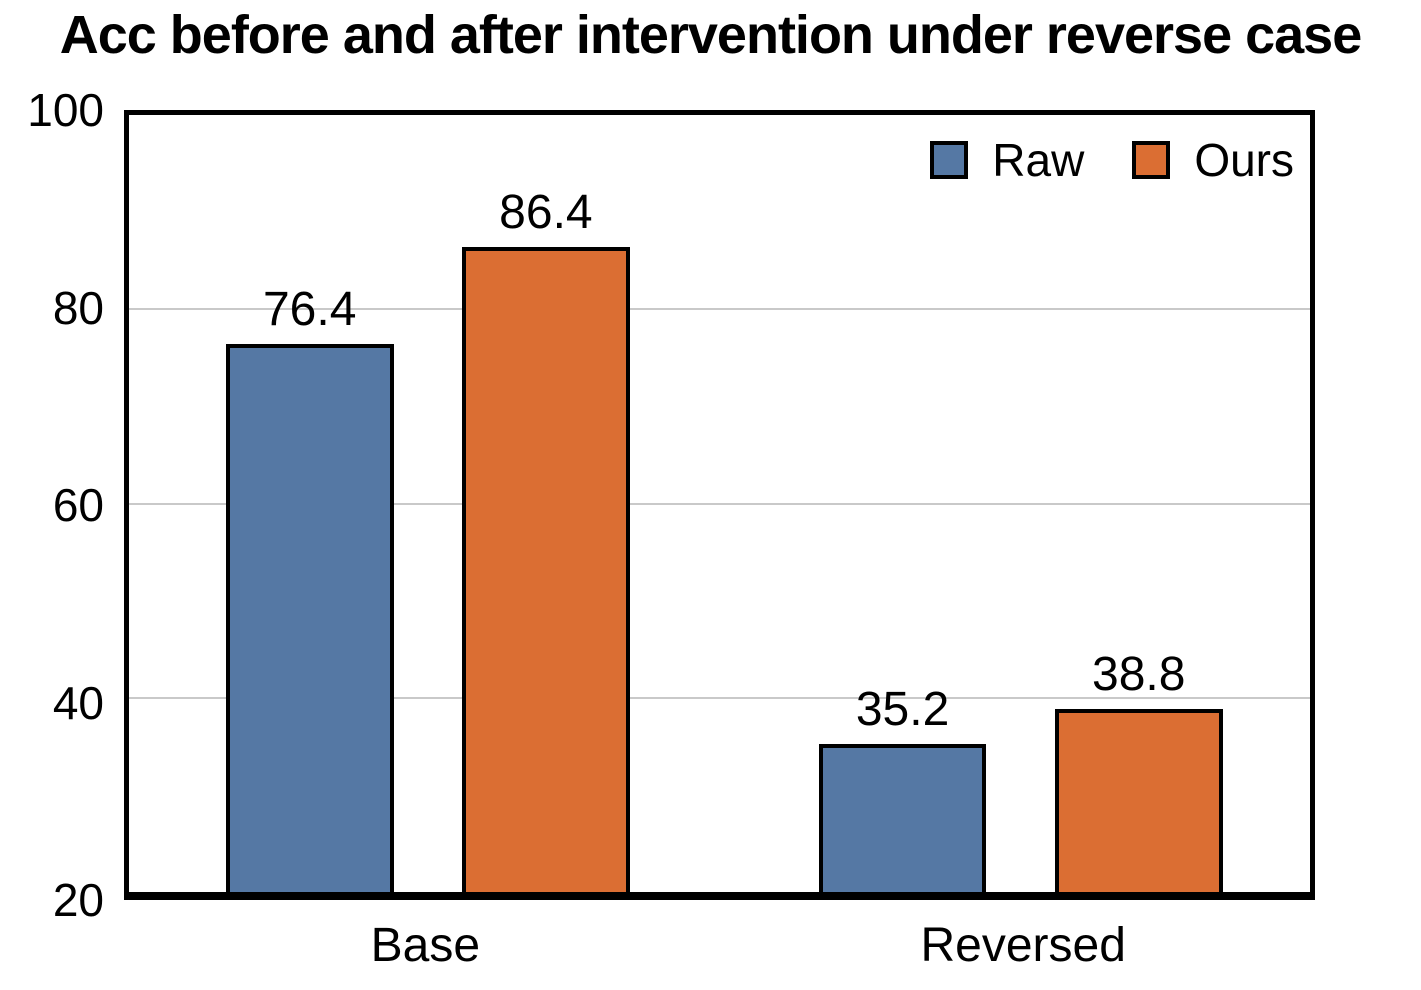 This screenshot has height=990, width=1421. What do you see at coordinates (65, 110) in the screenshot?
I see `y-tick-100: 100` at bounding box center [65, 110].